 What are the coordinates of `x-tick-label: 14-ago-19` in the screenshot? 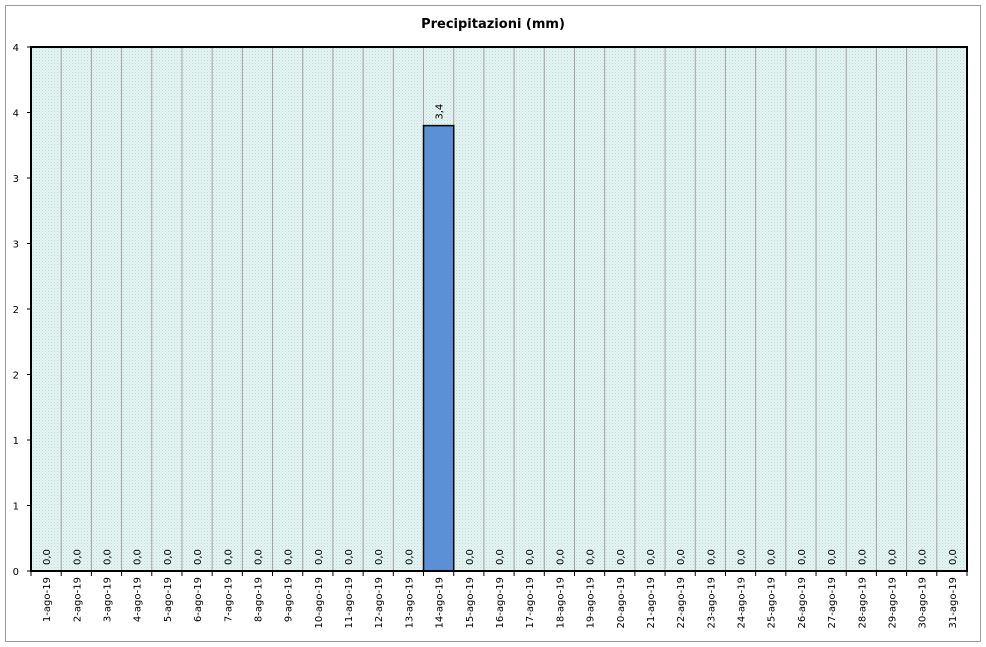 It's located at (440, 602).